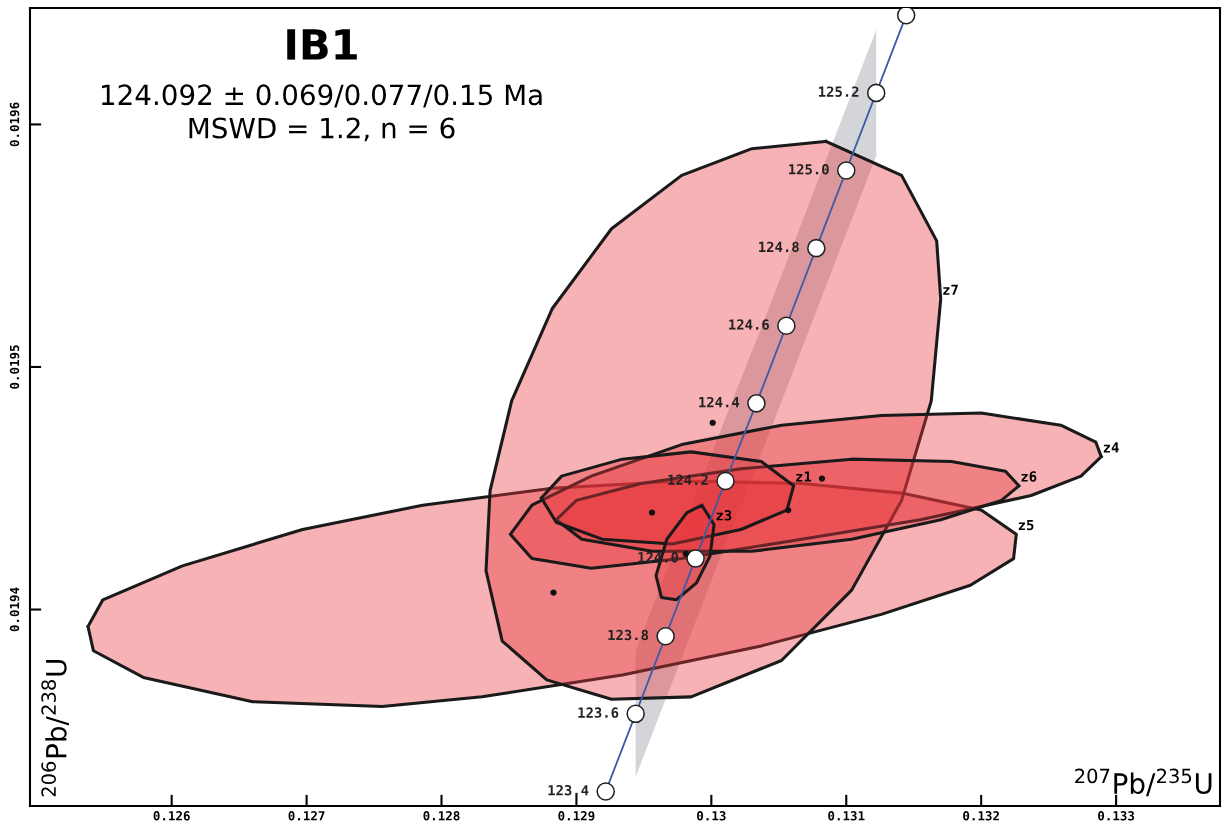  Describe the element at coordinates (1026, 525) in the screenshot. I see `series-label: z5` at that location.